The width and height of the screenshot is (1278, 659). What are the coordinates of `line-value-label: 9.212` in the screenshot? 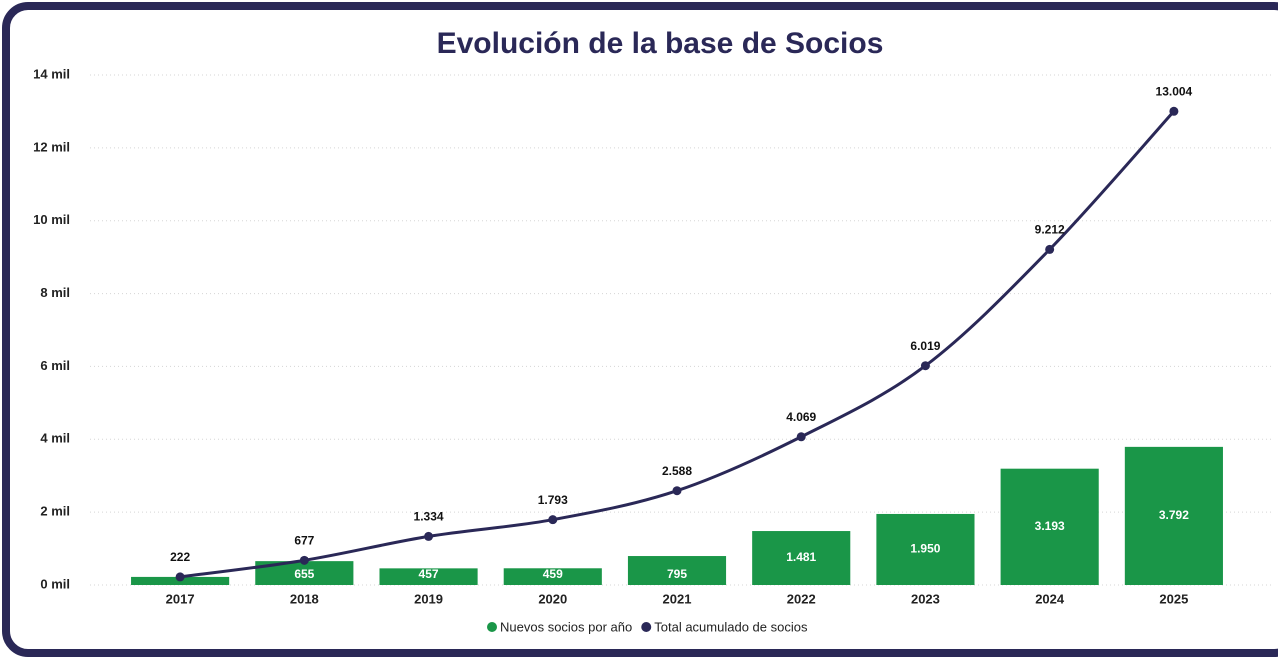 It's located at (1050, 230).